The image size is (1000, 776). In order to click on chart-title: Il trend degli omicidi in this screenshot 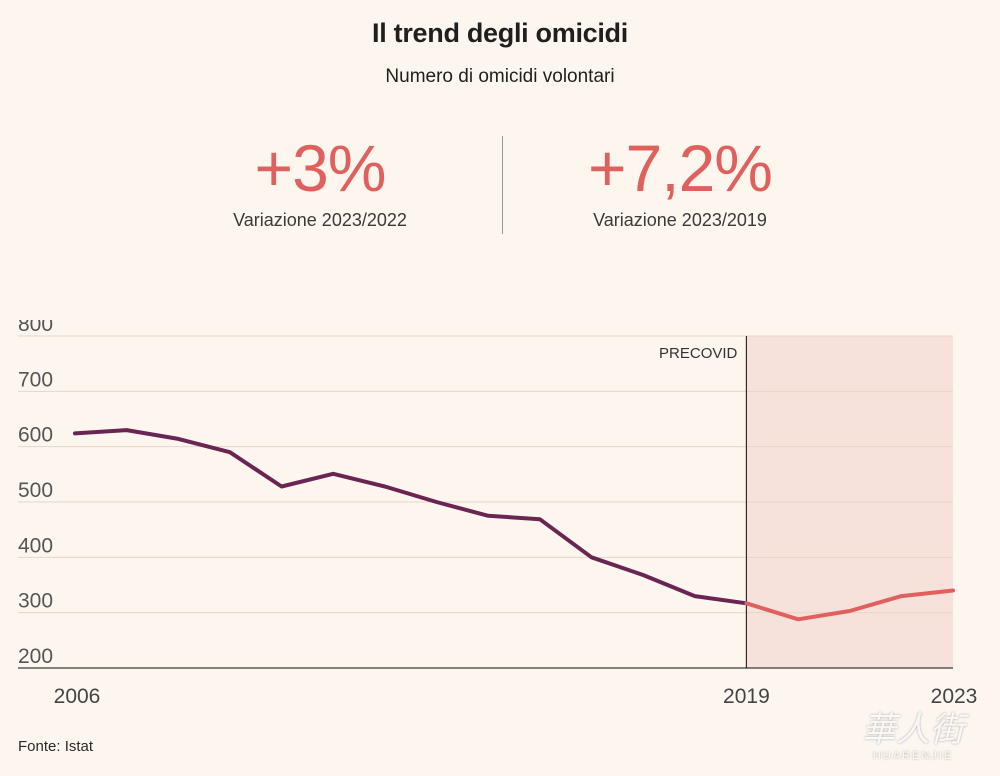, I will do `click(500, 33)`.